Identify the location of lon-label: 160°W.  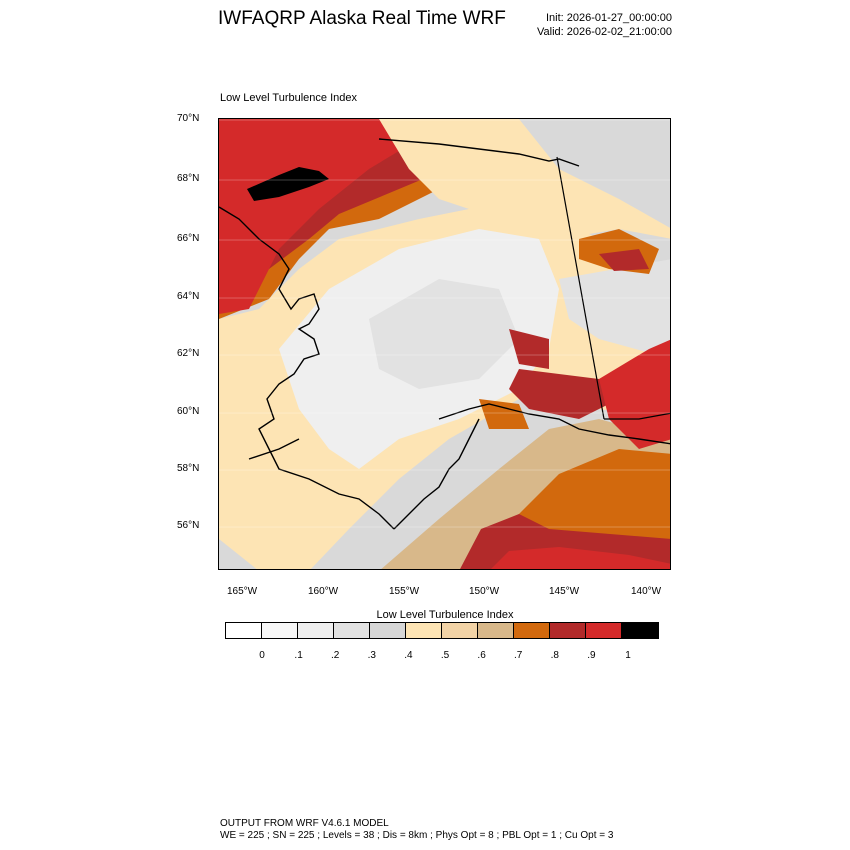
(323, 591).